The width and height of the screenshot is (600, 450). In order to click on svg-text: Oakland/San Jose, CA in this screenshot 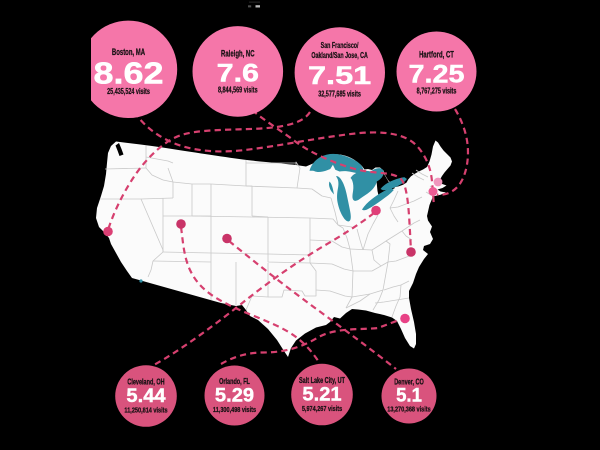, I will do `click(339, 56)`.